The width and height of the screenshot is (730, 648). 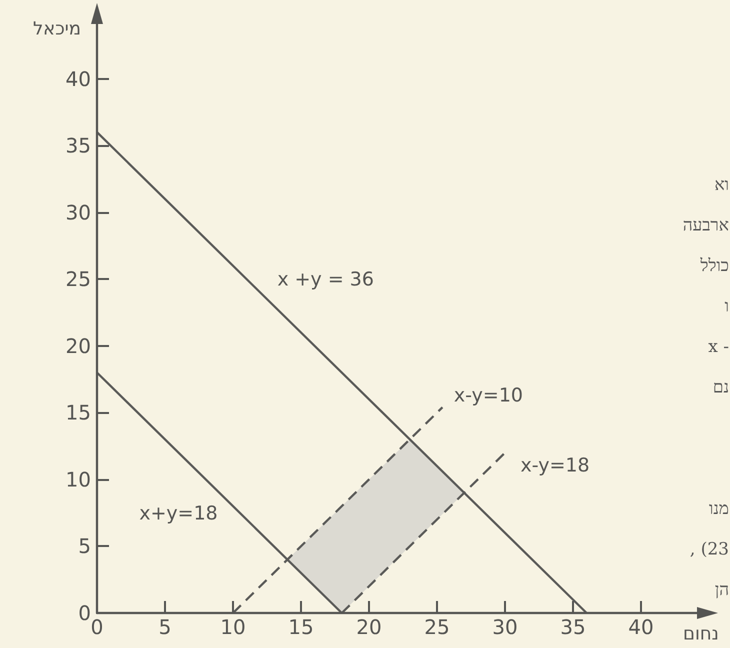 What do you see at coordinates (84, 546) in the screenshot?
I see `y-tick-label: 5` at bounding box center [84, 546].